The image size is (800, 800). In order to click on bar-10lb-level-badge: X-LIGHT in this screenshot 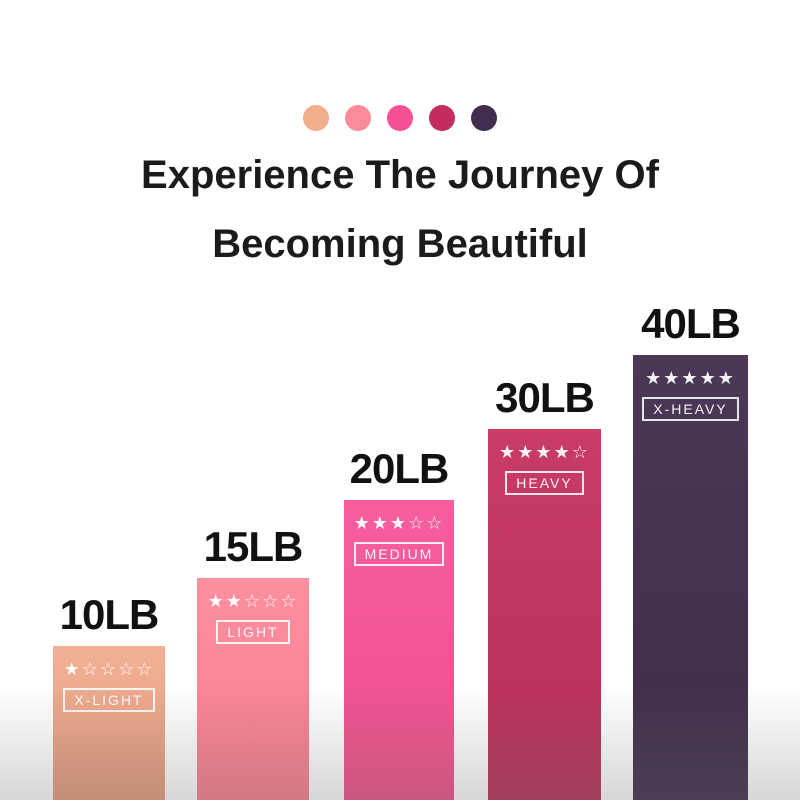, I will do `click(109, 700)`.